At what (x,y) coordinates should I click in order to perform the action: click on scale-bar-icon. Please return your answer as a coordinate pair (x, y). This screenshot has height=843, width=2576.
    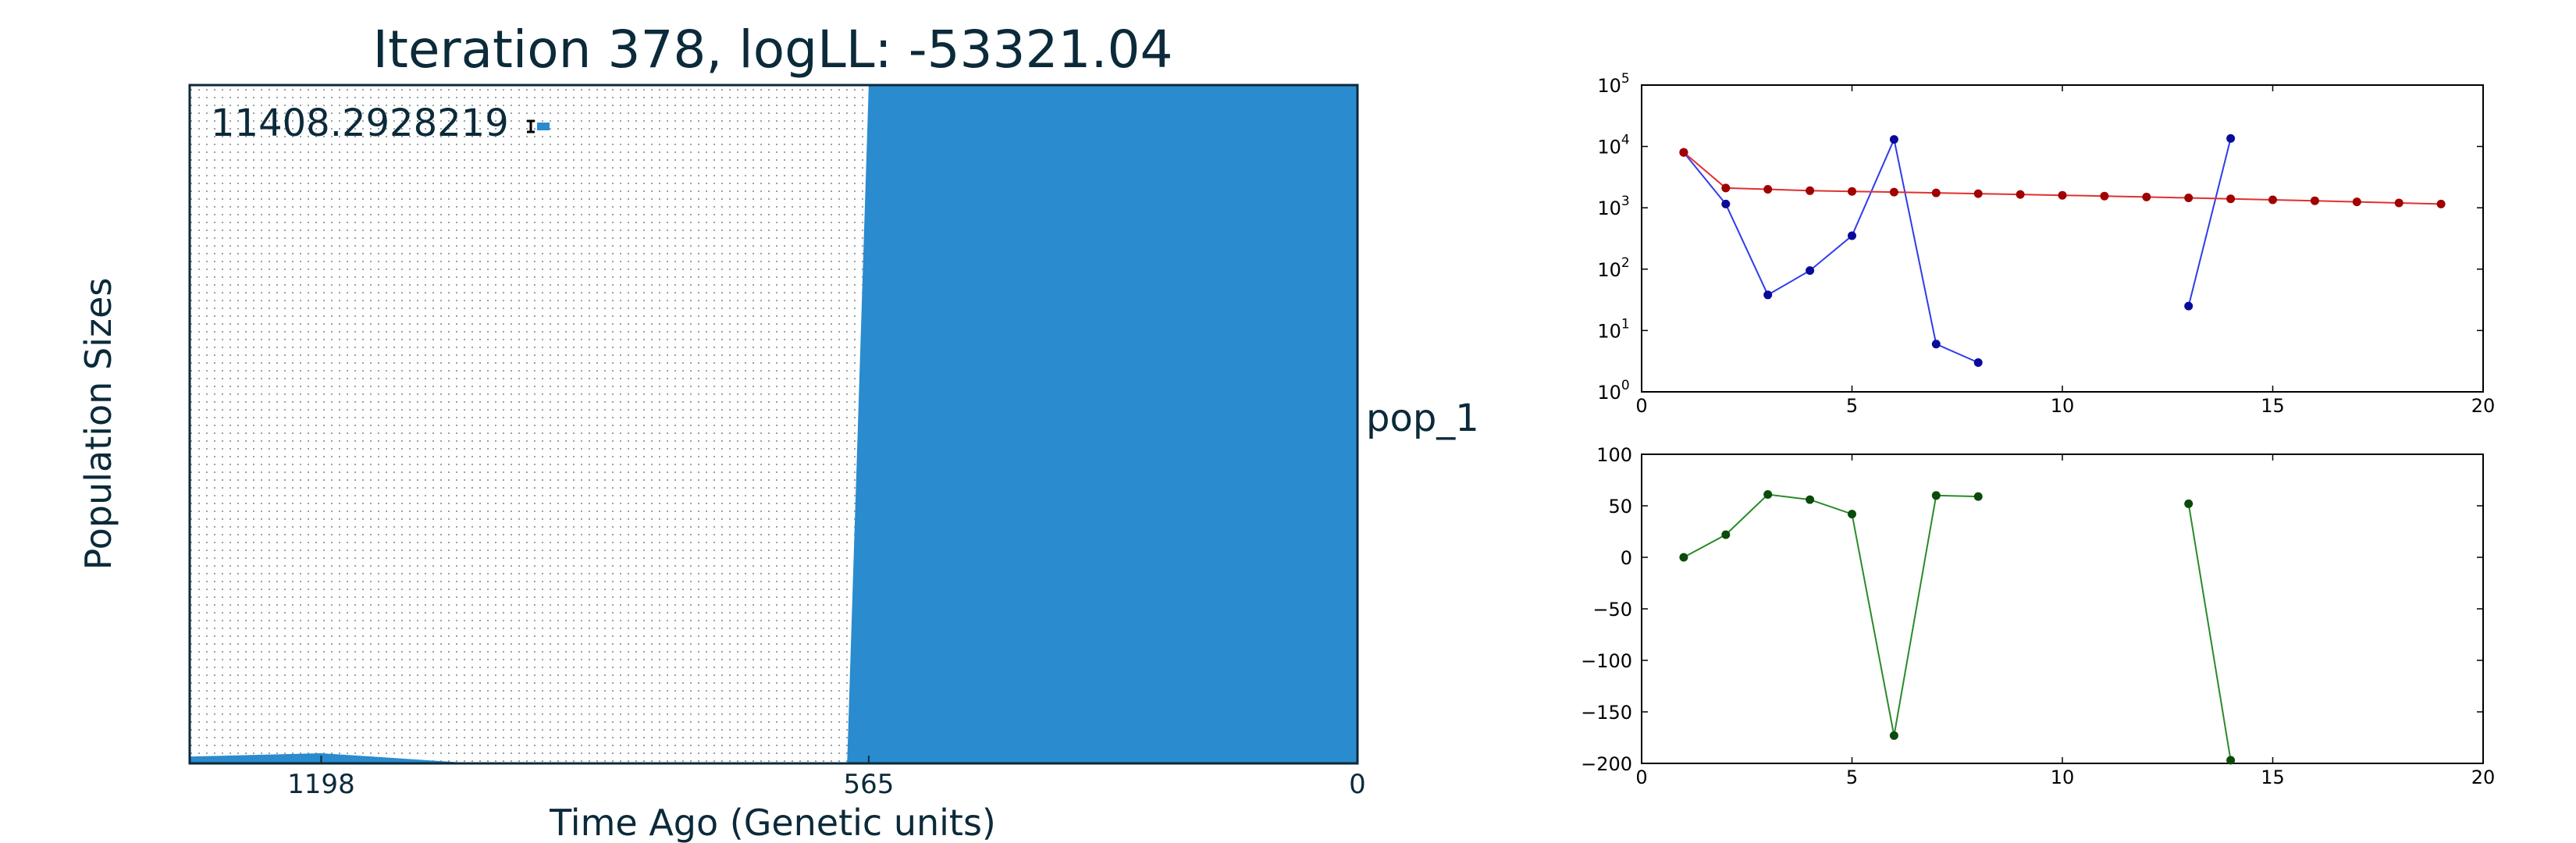
    Looking at the image, I should click on (538, 126).